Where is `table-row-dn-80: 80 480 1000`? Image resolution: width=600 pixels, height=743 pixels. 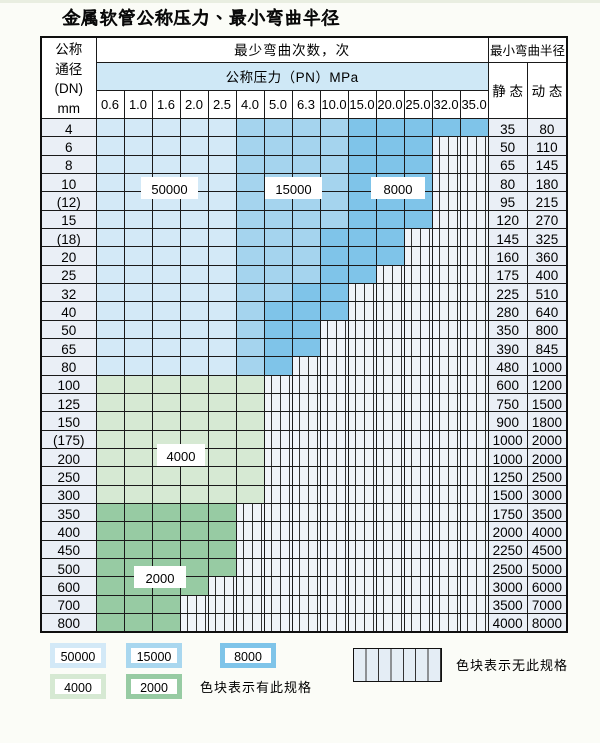
table-row-dn-80: 80 480 1000 is located at coordinates (304, 366).